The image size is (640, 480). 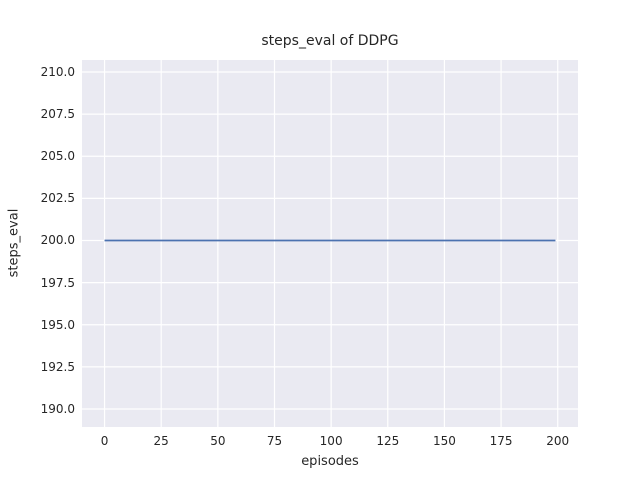 What do you see at coordinates (57, 114) in the screenshot?
I see `y-tick-label: 207.5` at bounding box center [57, 114].